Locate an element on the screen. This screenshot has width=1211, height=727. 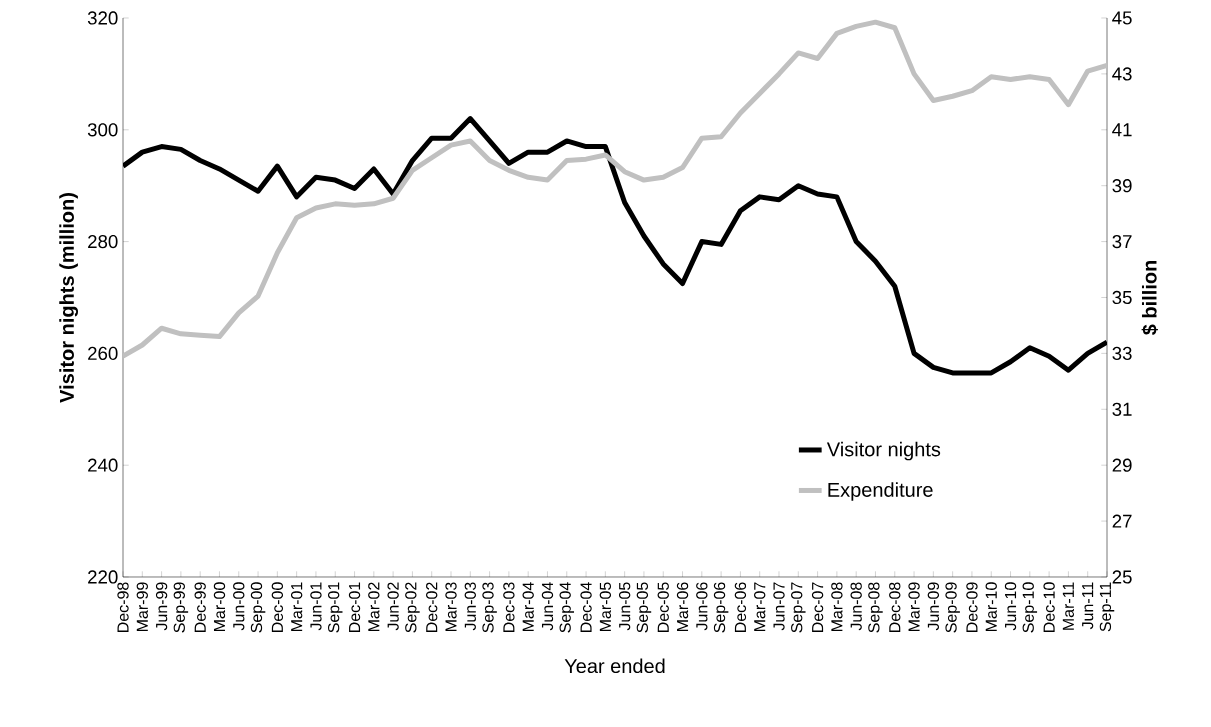
y2-tick-label: 45 is located at coordinates (1122, 18).